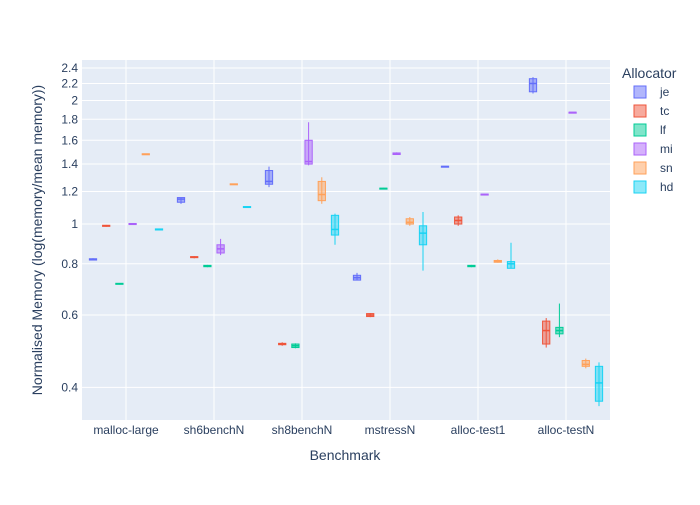 This screenshot has width=700, height=505. What do you see at coordinates (666, 168) in the screenshot?
I see `legend-label: sn` at bounding box center [666, 168].